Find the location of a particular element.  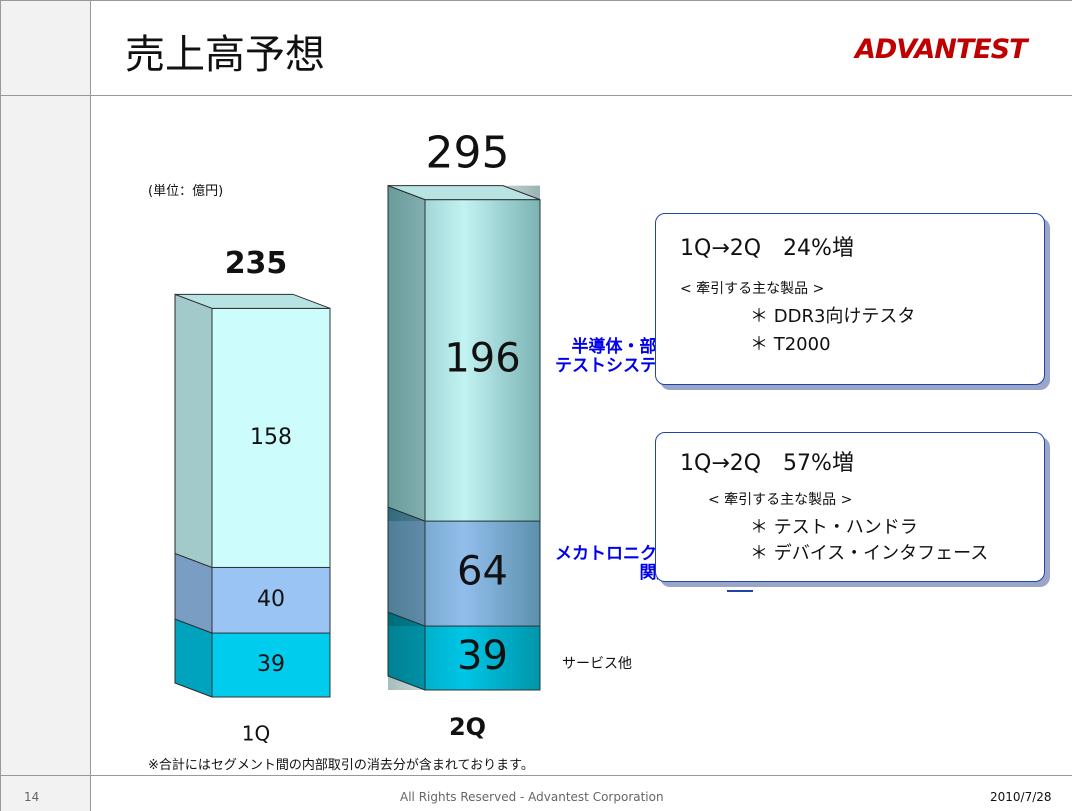

segment-label: 40 is located at coordinates (271, 599).